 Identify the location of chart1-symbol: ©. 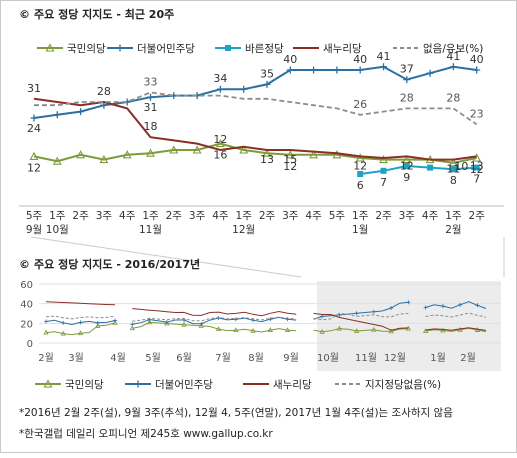
(24, 14).